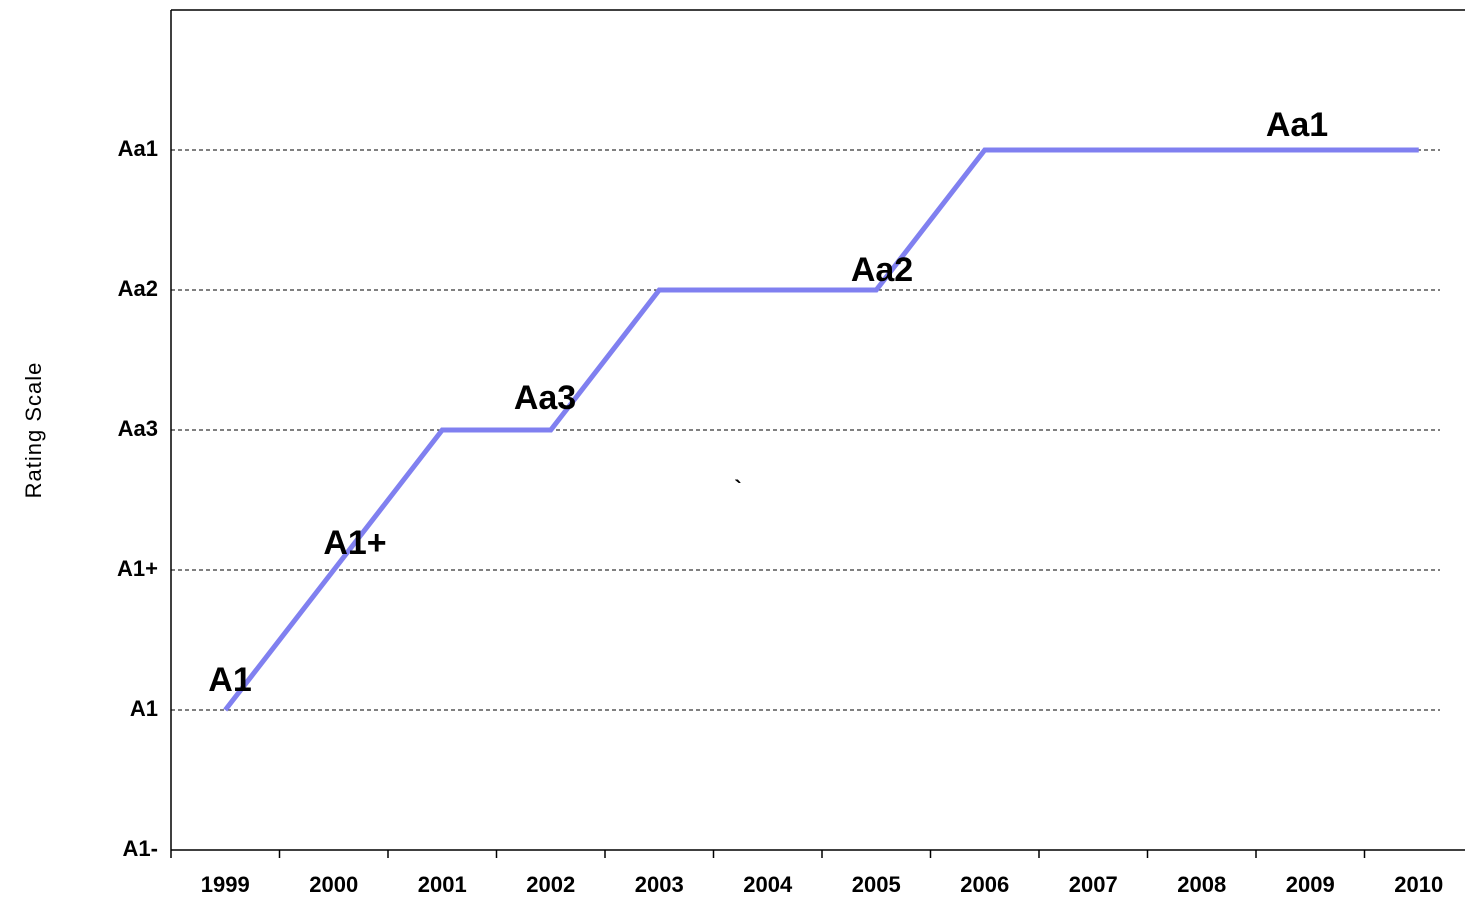 This screenshot has height=910, width=1465. Describe the element at coordinates (137, 568) in the screenshot. I see `y-tick-label: A1+` at that location.